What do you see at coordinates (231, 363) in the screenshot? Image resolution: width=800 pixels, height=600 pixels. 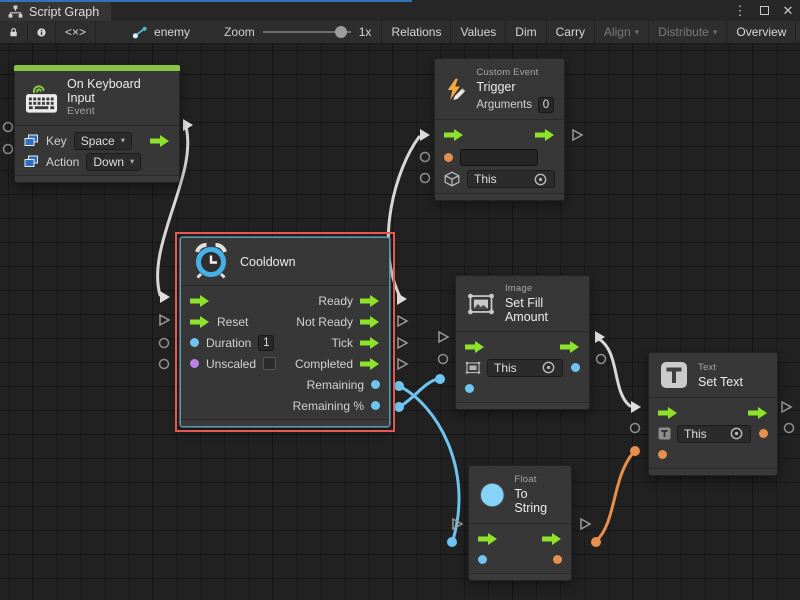 I see `unscaled-label: Unscaled` at bounding box center [231, 363].